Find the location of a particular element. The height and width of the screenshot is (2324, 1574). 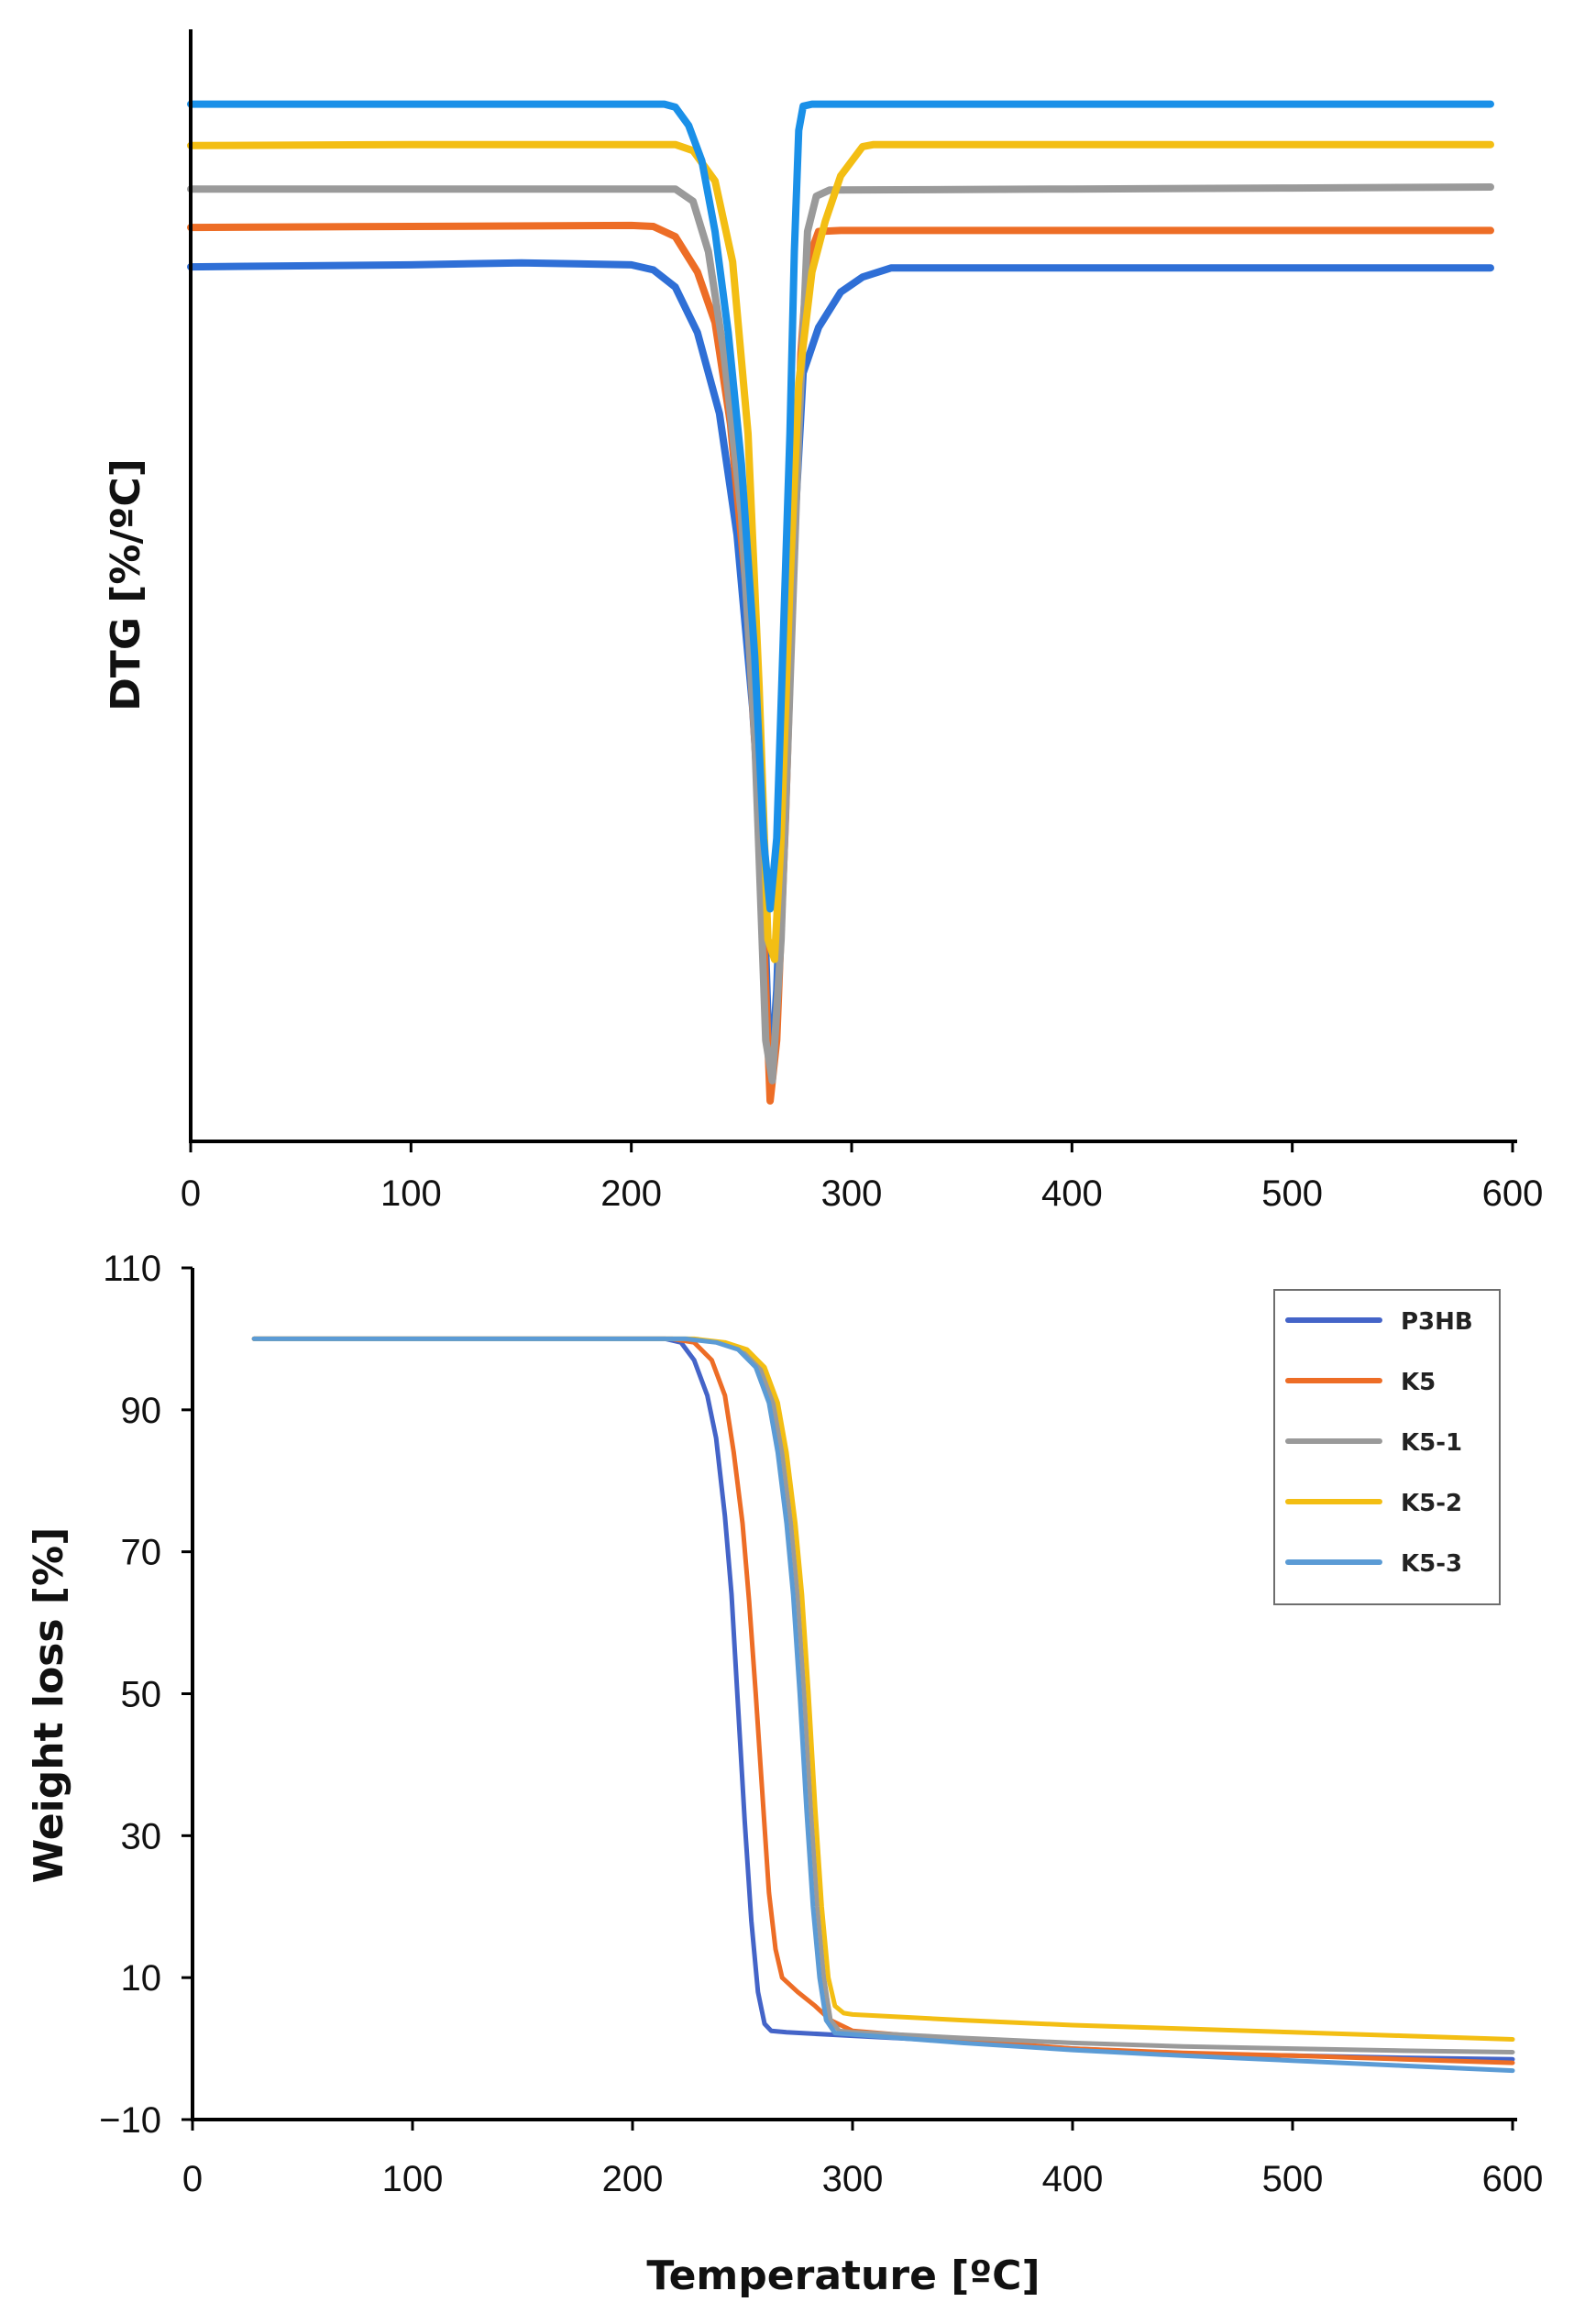

weight-x-tick-label: 0 is located at coordinates (192, 2179).